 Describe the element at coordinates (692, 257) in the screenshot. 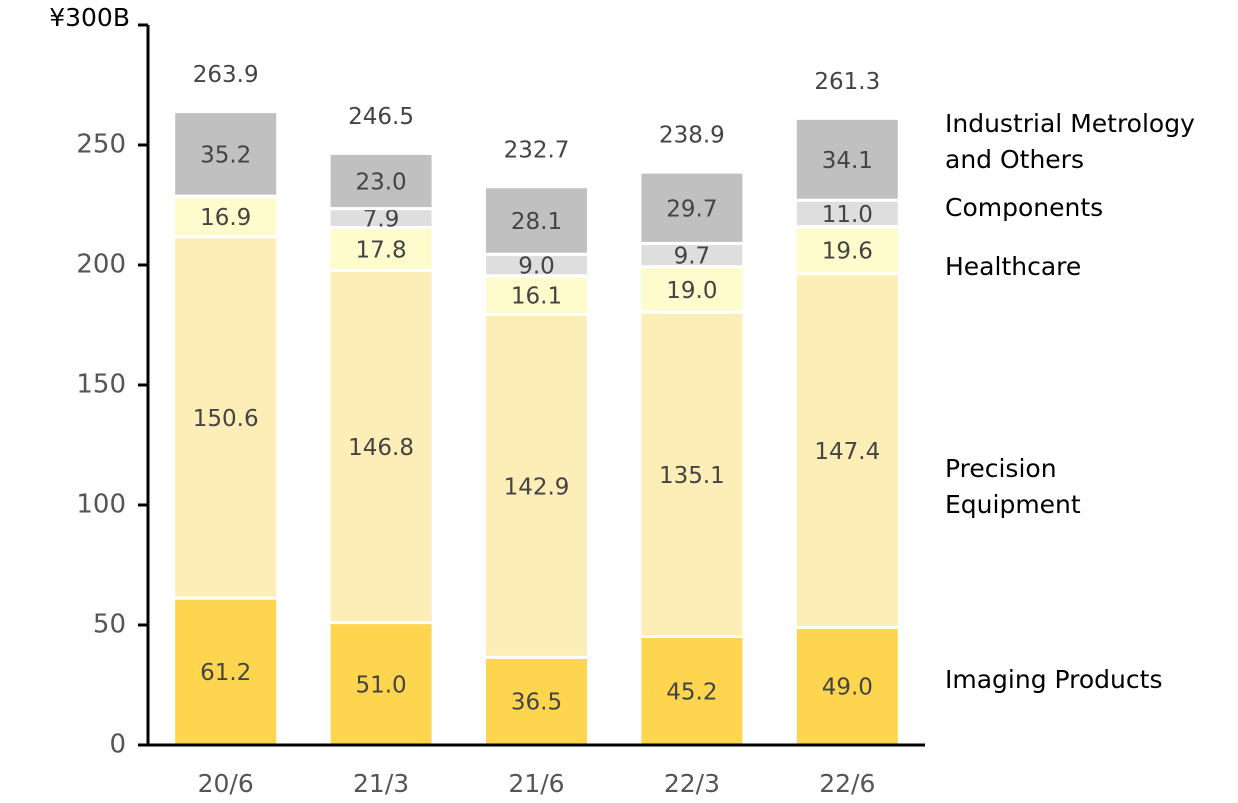

I see `value-label: 9.7` at that location.